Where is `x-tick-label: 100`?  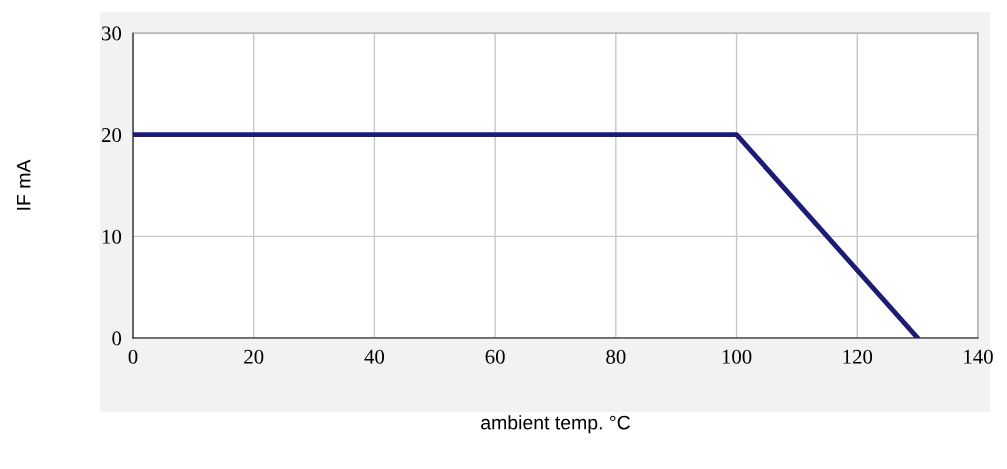 x-tick-label: 100 is located at coordinates (737, 356).